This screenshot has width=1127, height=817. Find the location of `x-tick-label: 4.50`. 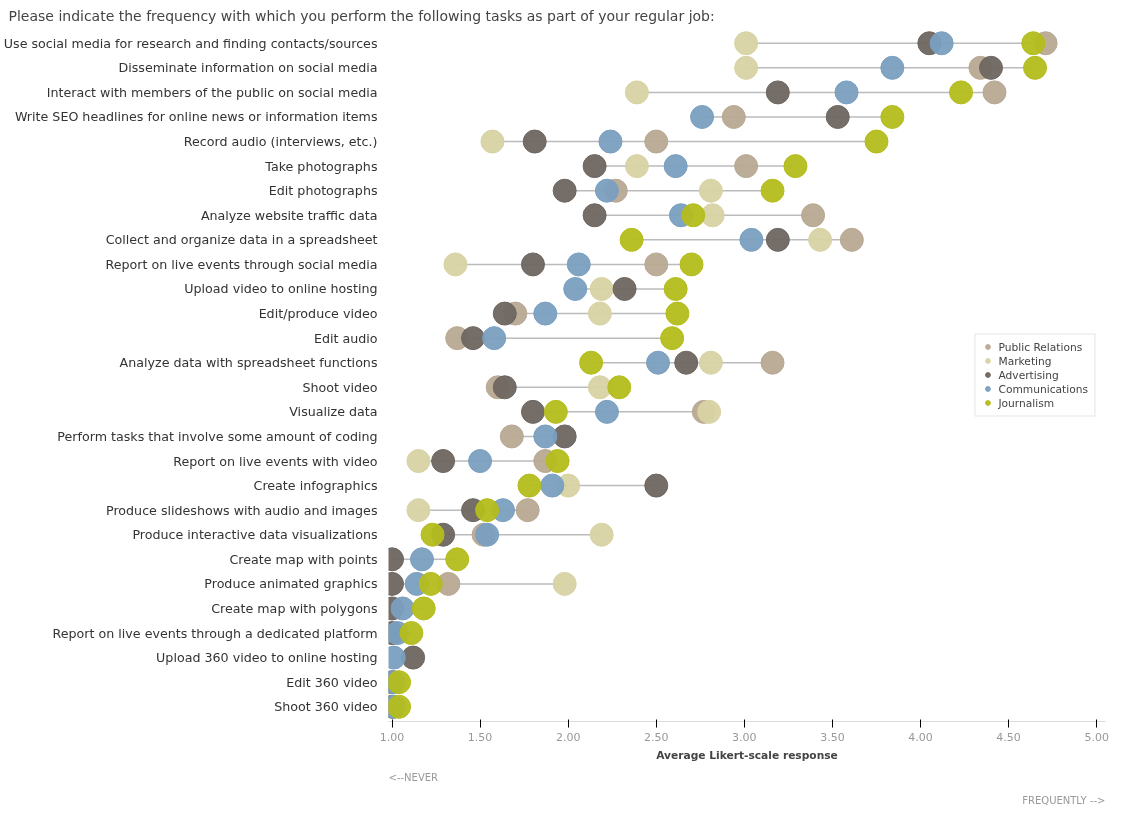

x-tick-label: 4.50 is located at coordinates (1008, 737).